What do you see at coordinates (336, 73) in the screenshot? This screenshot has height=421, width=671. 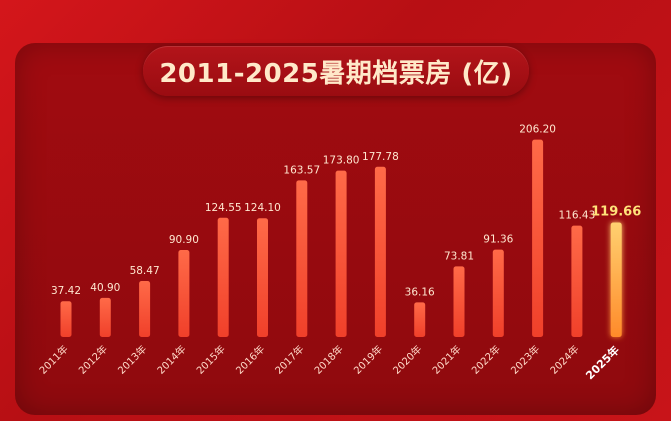 I see `chart-title: 2011-2025暑期档票房 (亿)` at bounding box center [336, 73].